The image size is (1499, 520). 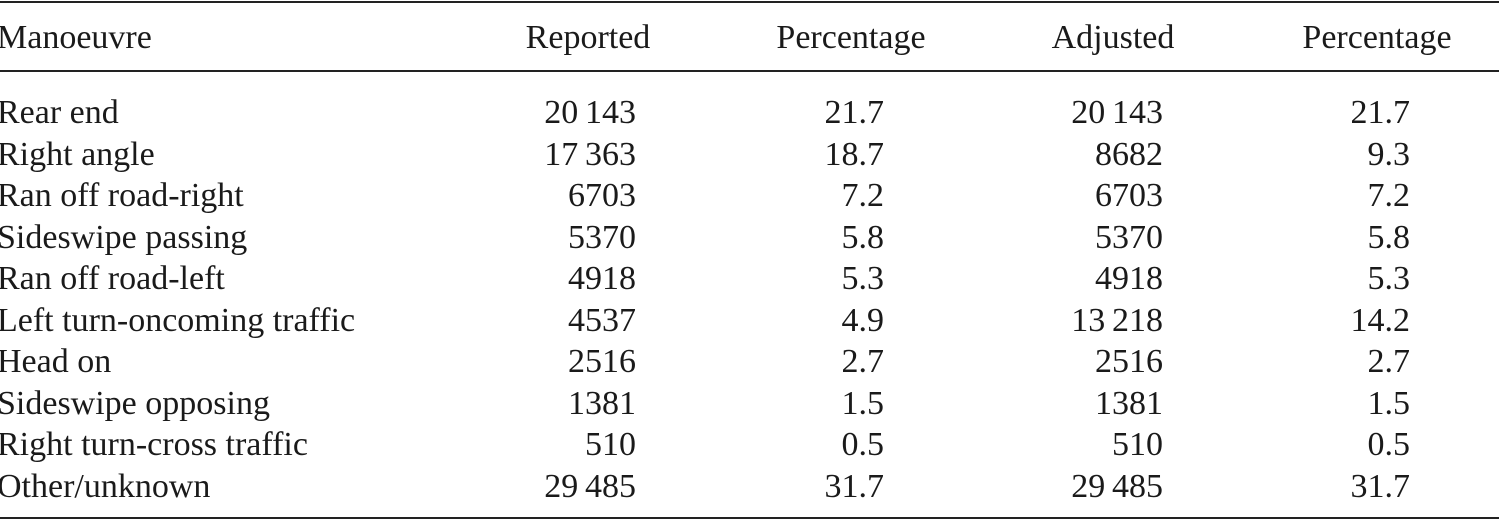 I want to click on header-rule, so click(x=749, y=71).